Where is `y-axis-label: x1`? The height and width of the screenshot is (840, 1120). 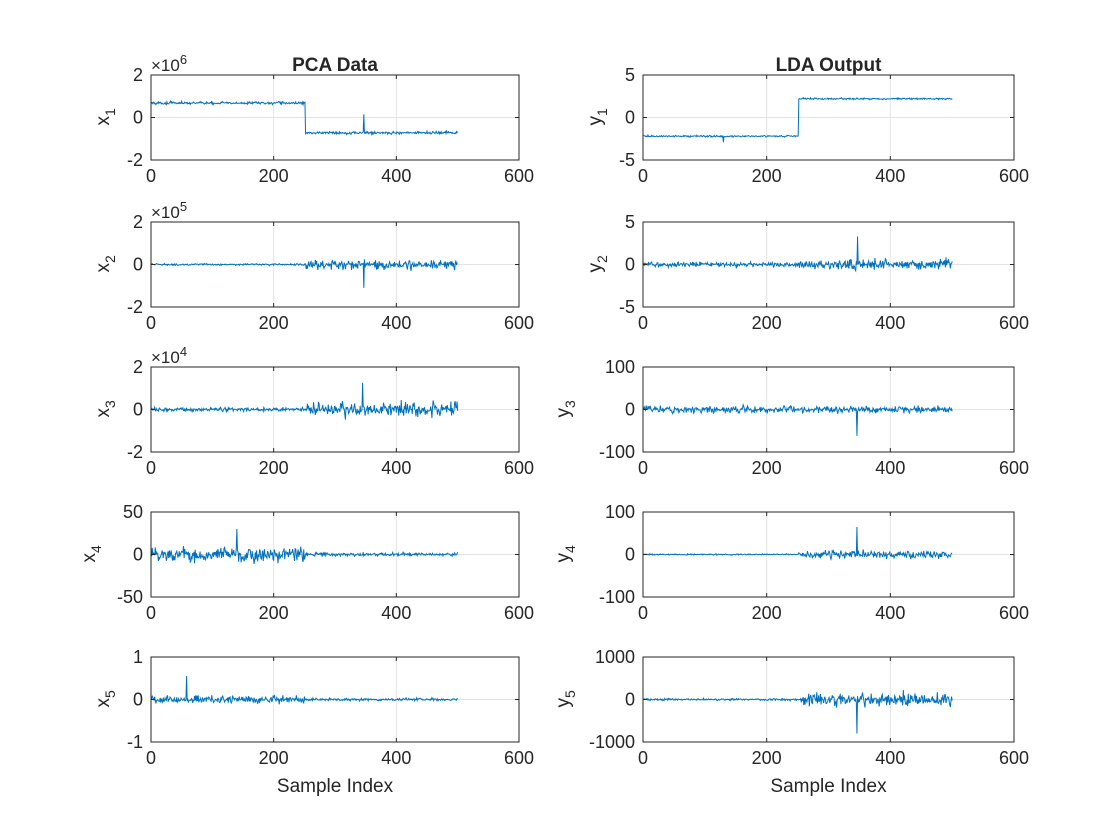 y-axis-label: x1 is located at coordinates (105, 117).